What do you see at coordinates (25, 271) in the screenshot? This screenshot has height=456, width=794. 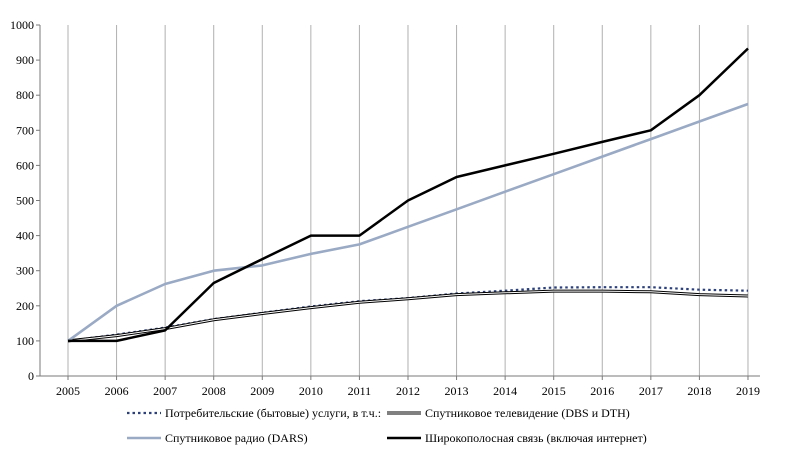 I see `y-tick-label-300: 300` at bounding box center [25, 271].